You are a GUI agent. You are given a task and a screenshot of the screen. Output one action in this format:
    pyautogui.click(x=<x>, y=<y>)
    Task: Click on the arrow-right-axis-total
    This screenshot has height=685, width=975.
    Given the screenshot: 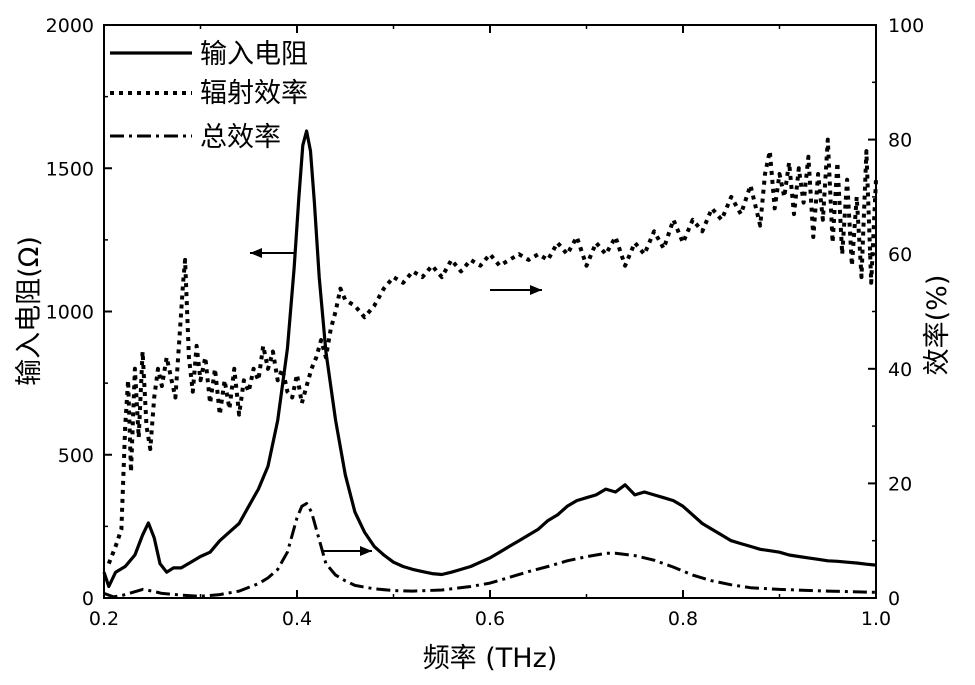 What is the action you would take?
    pyautogui.click(x=347, y=551)
    